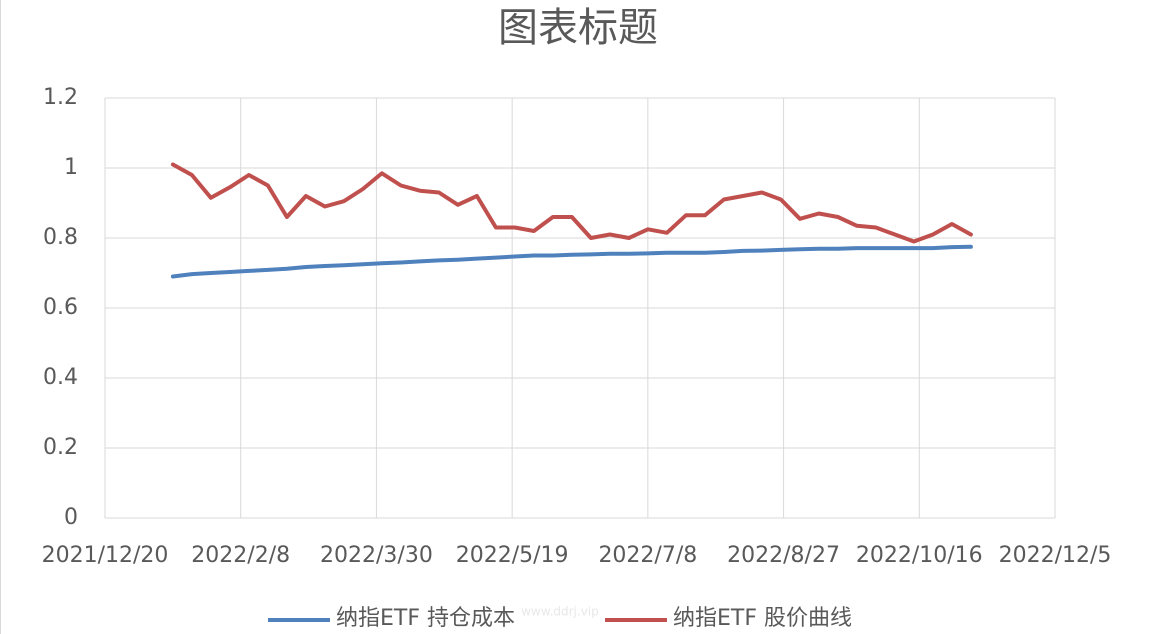 The height and width of the screenshot is (634, 1150). What do you see at coordinates (71, 167) in the screenshot?
I see `y-tick-label: 1` at bounding box center [71, 167].